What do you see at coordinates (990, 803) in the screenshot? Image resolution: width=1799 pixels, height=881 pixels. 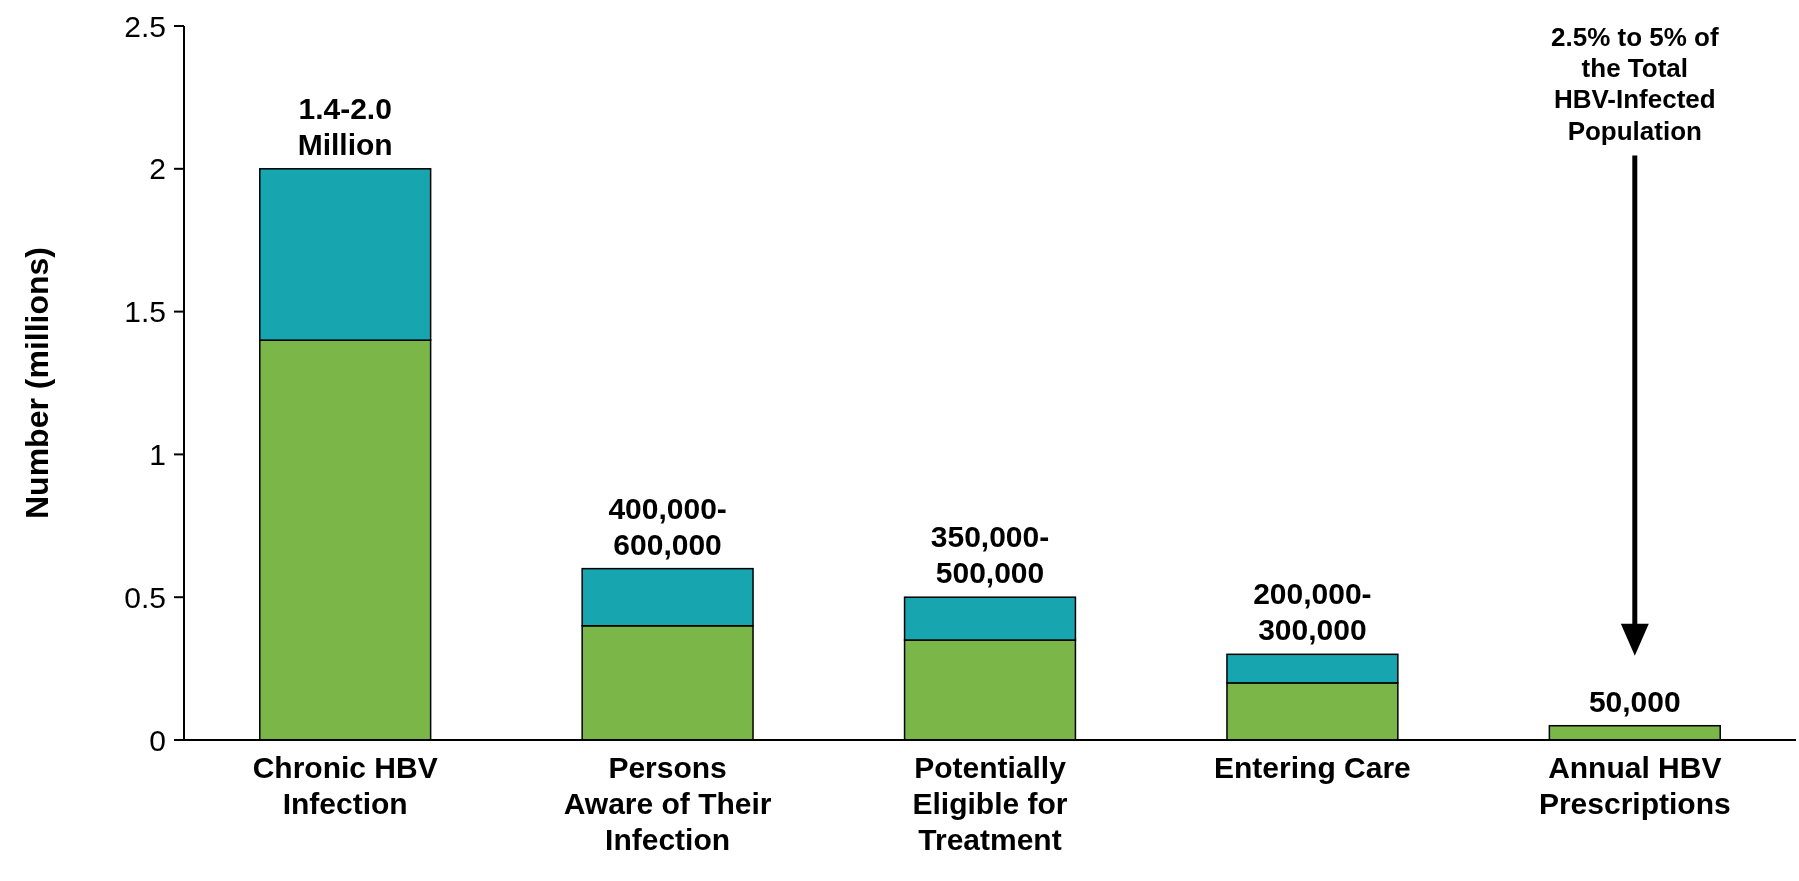 I see `x-tick-label: Potentially Eligible for Treatment` at bounding box center [990, 803].